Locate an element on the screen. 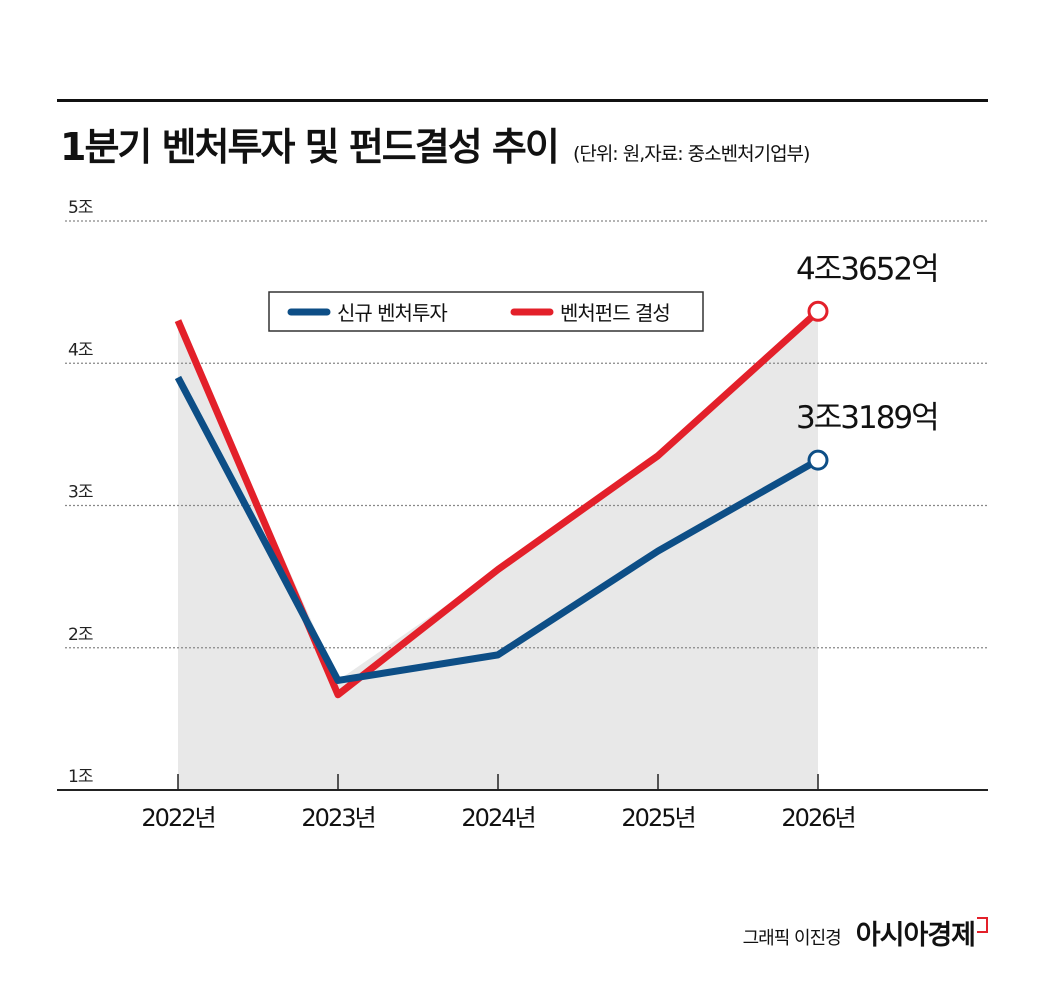  y-tick-label: 2조 is located at coordinates (80, 635).